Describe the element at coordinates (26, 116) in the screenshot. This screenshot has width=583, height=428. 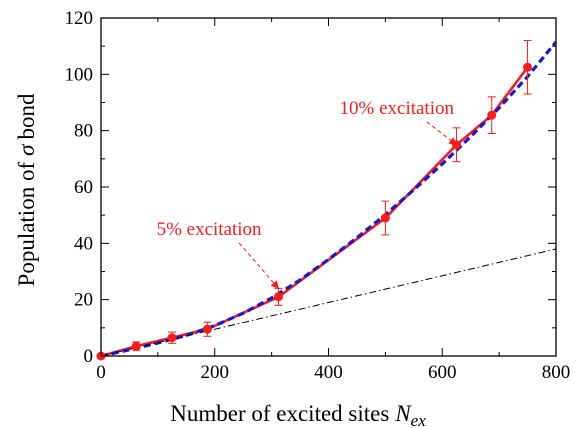
I see `y-axis-label-suffix: bond` at that location.